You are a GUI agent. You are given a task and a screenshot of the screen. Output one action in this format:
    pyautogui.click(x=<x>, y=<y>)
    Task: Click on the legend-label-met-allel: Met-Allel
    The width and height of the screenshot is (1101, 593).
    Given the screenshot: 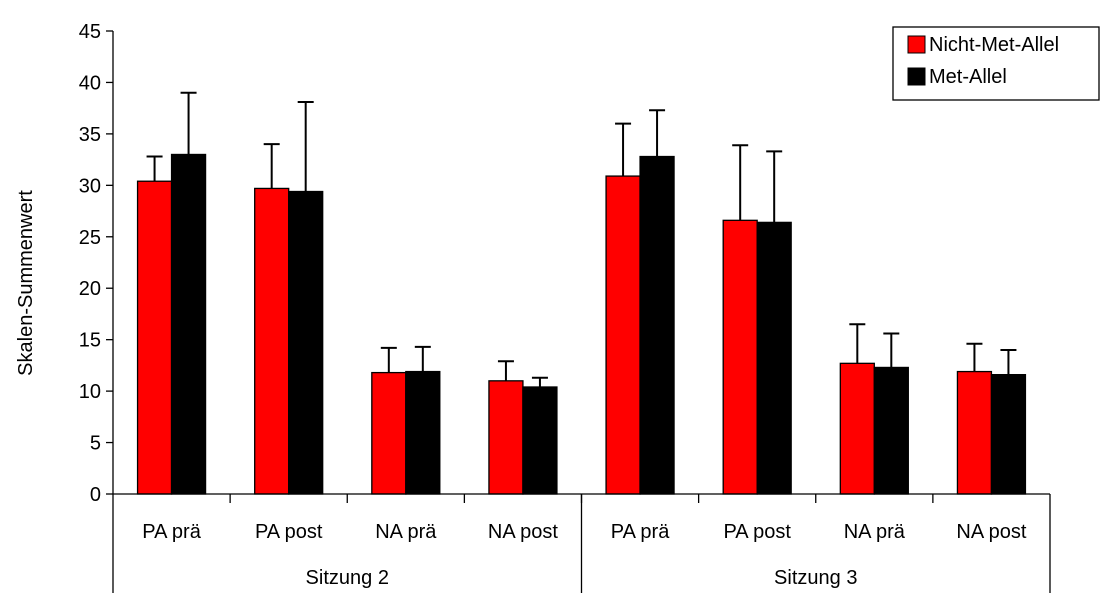 What is the action you would take?
    pyautogui.click(x=968, y=77)
    